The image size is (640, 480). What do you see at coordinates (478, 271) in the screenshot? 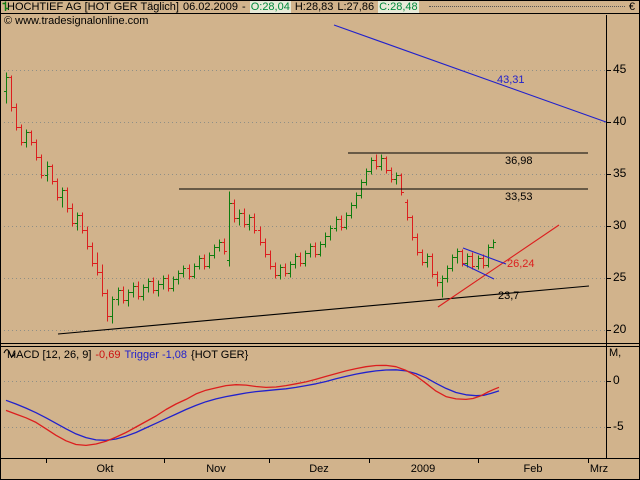
I see `pennant-lower` at bounding box center [478, 271].